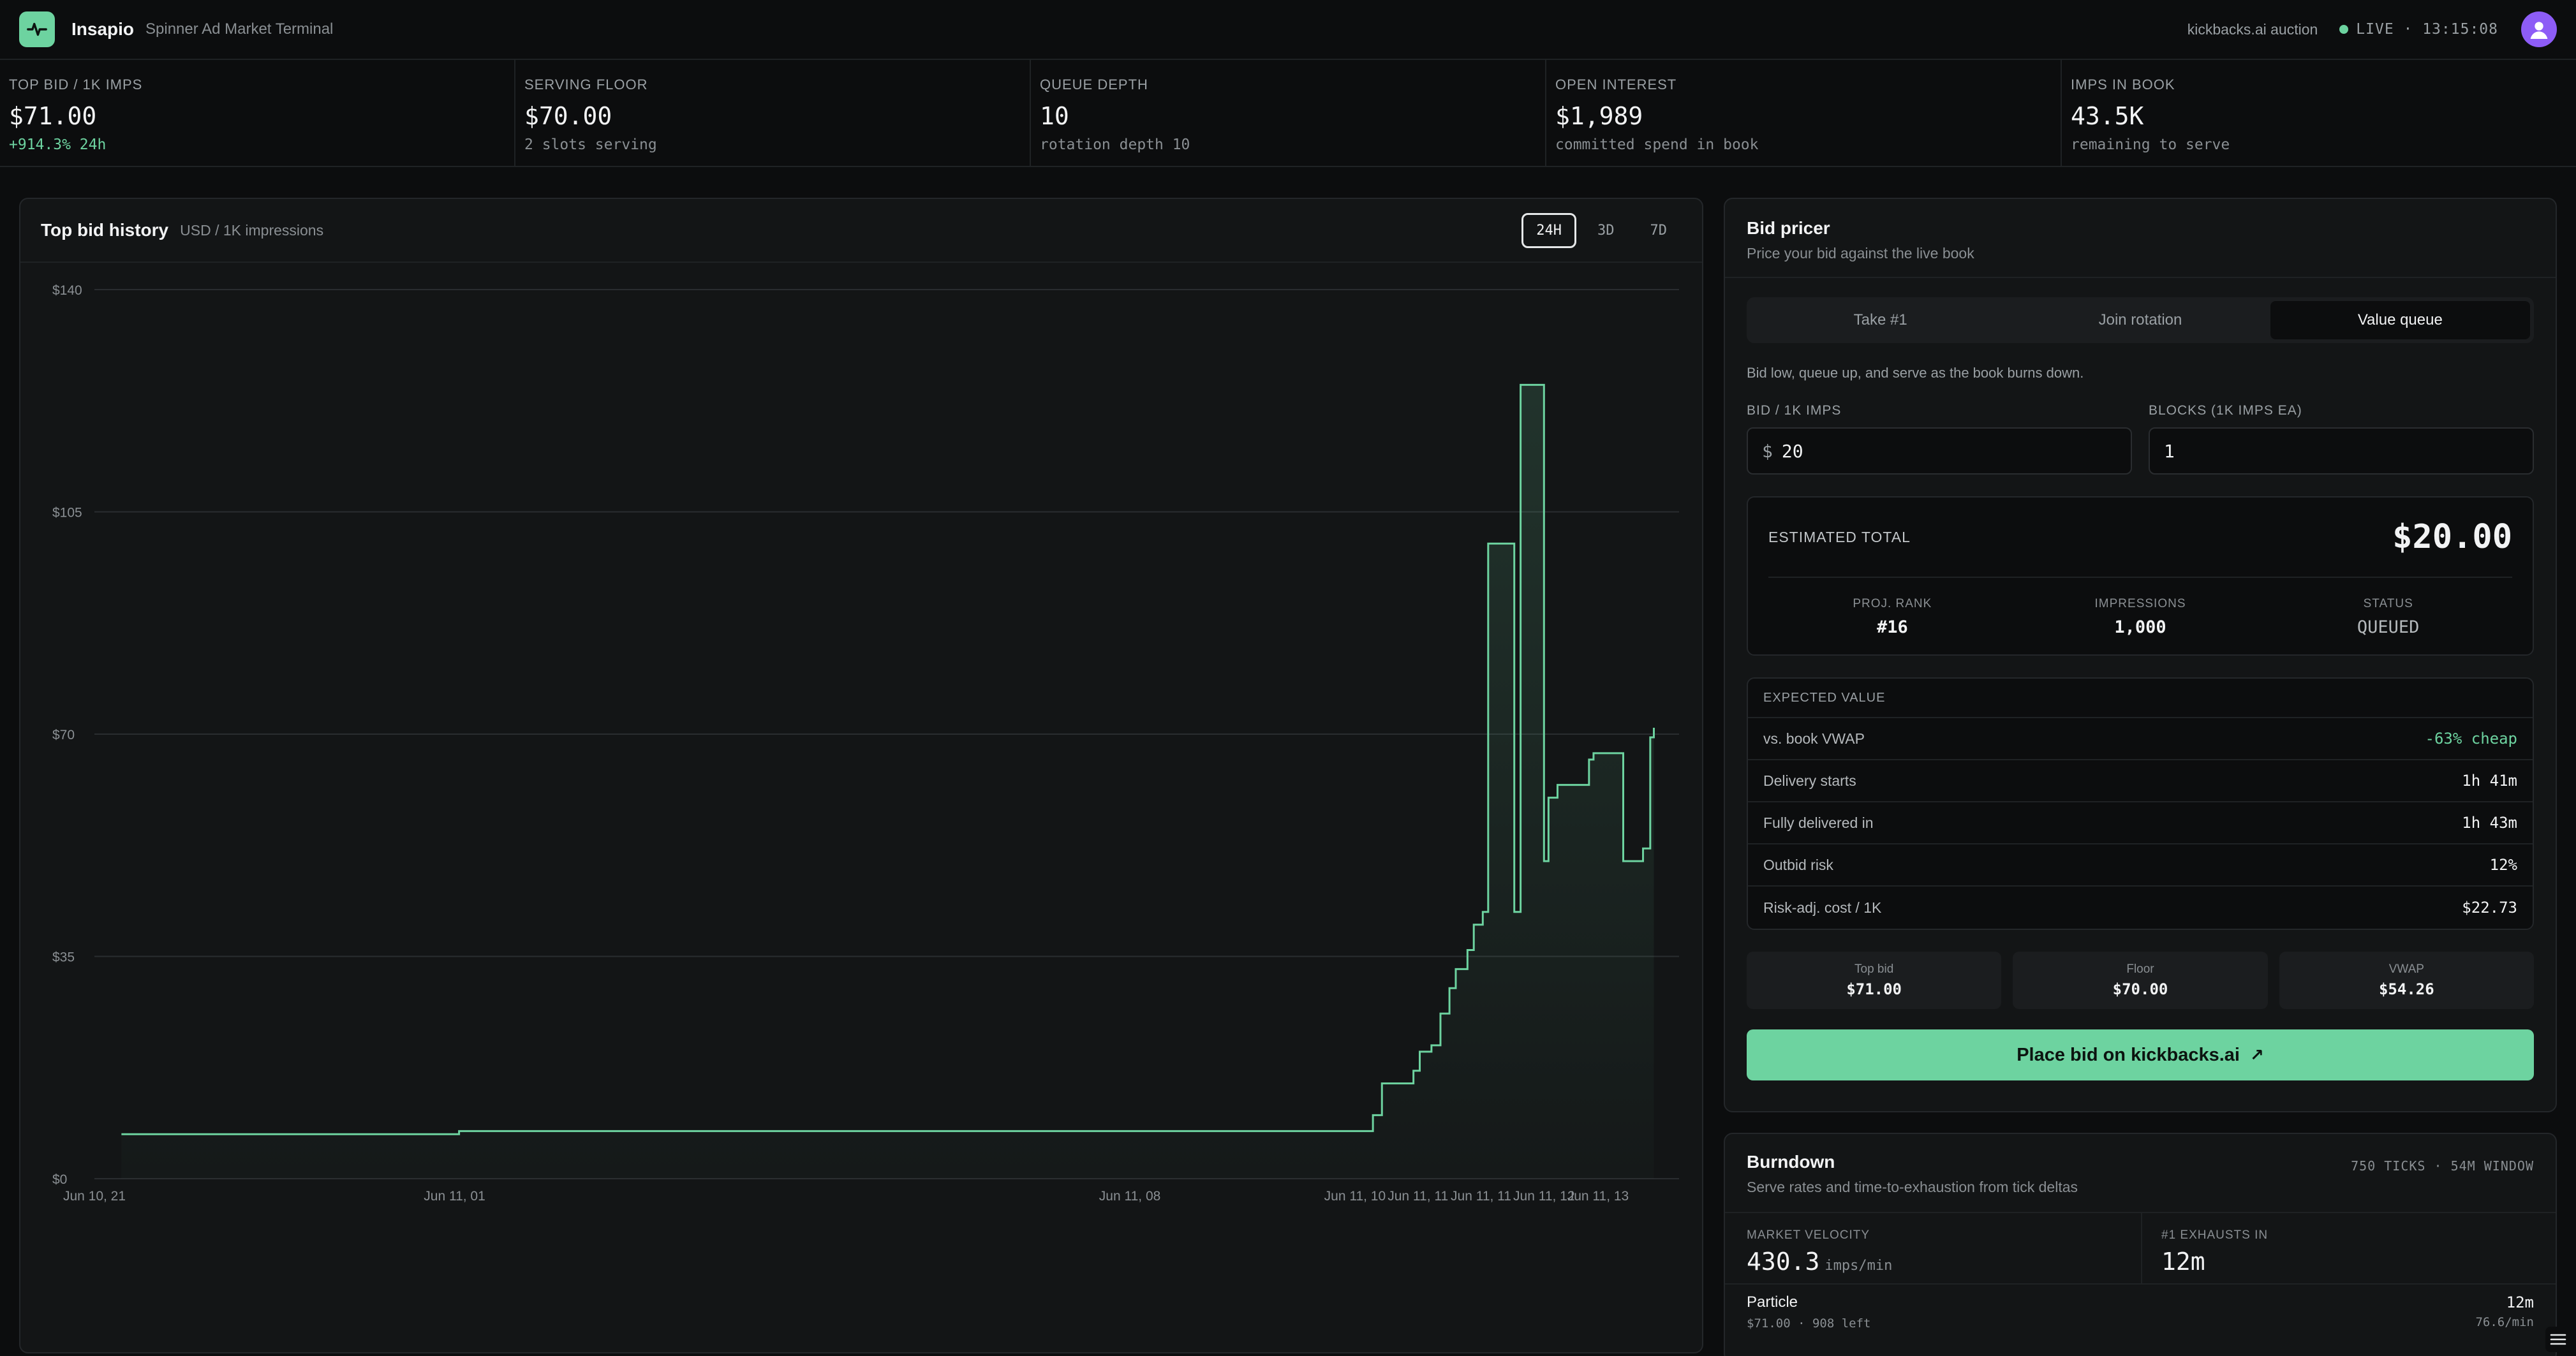 The width and height of the screenshot is (2576, 1356). What do you see at coordinates (2489, 908) in the screenshot?
I see `ev-value: $22.73` at bounding box center [2489, 908].